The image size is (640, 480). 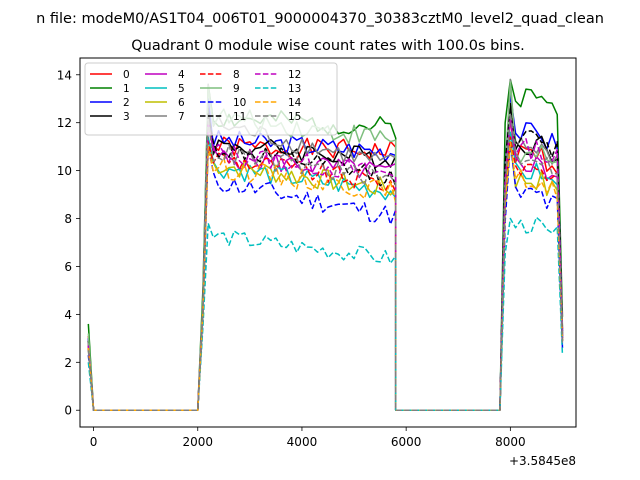 What do you see at coordinates (406, 442) in the screenshot?
I see `x-tick-label: 6000` at bounding box center [406, 442].